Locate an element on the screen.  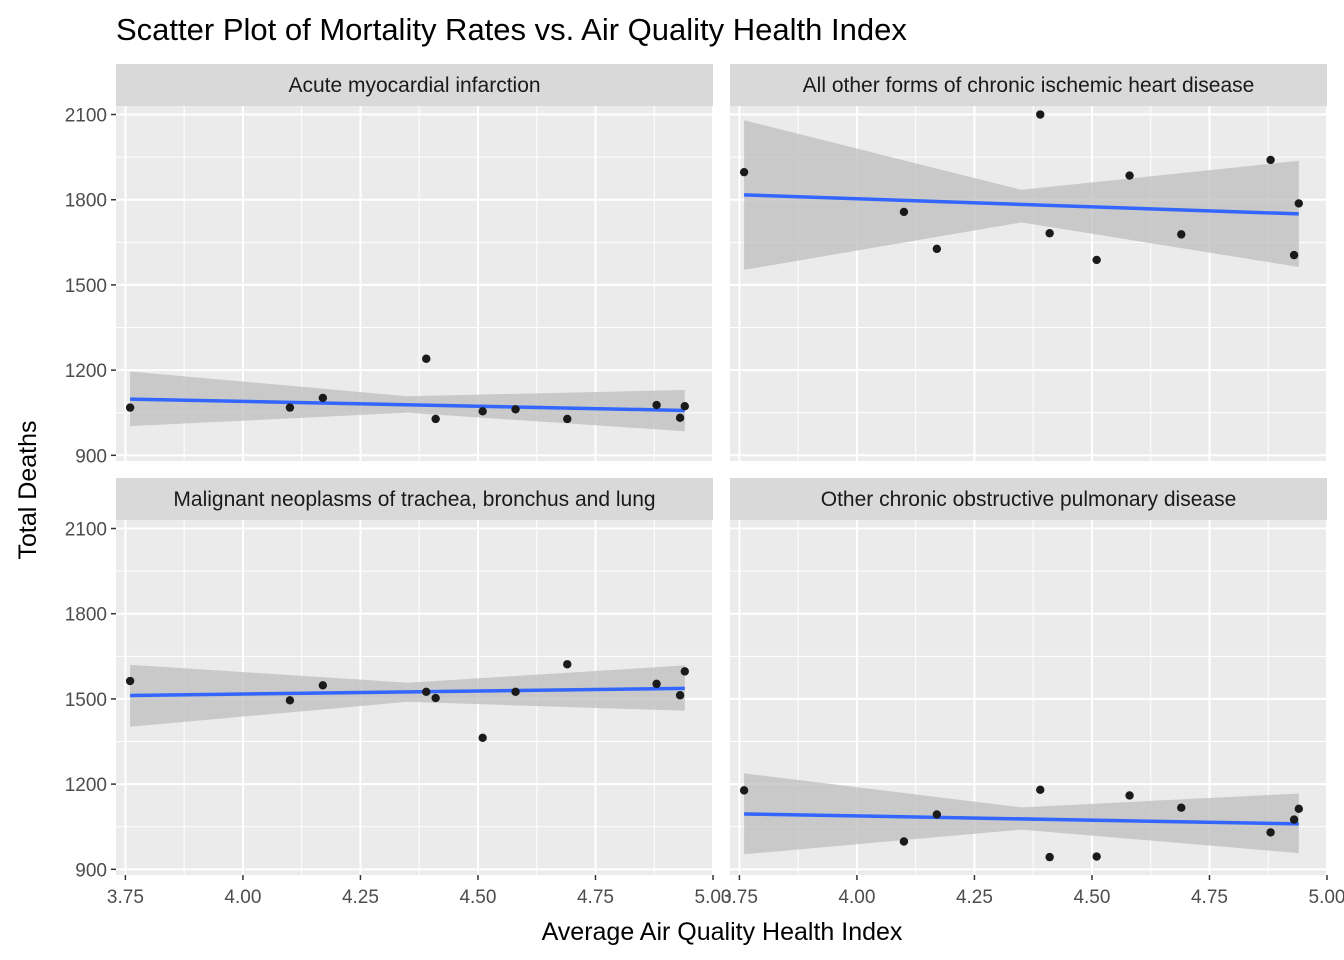
facet-strip-label: Acute myocardial infarction is located at coordinates (414, 85).